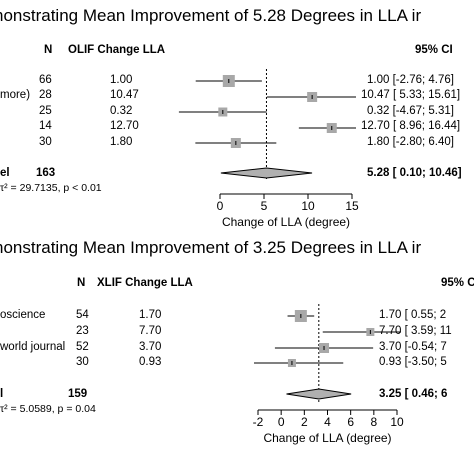 This screenshot has width=474, height=474. Describe the element at coordinates (45, 80) in the screenshot. I see `chart-1-study-n: 66` at that location.